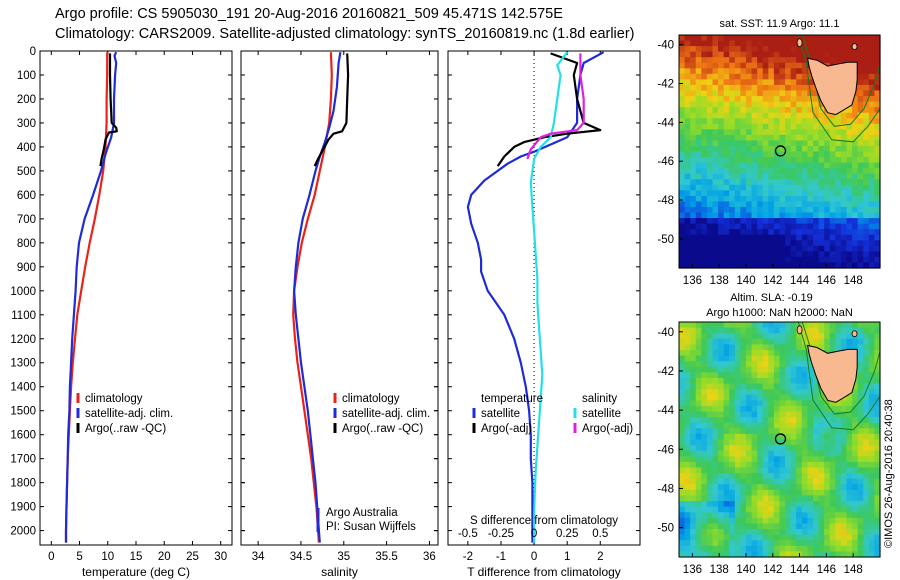 The height and width of the screenshot is (580, 900). Describe the element at coordinates (23, 316) in the screenshot. I see `y-tick-label: 1100` at that location.